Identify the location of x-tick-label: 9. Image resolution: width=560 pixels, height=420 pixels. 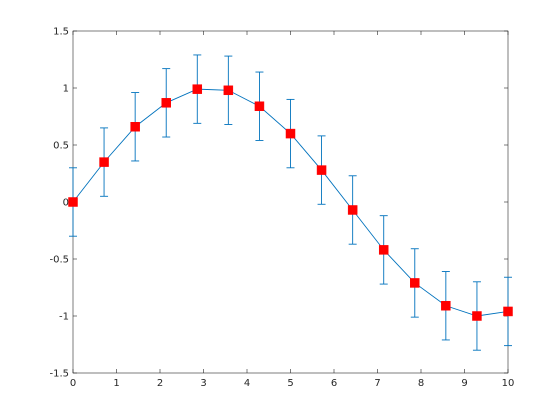
(464, 383).